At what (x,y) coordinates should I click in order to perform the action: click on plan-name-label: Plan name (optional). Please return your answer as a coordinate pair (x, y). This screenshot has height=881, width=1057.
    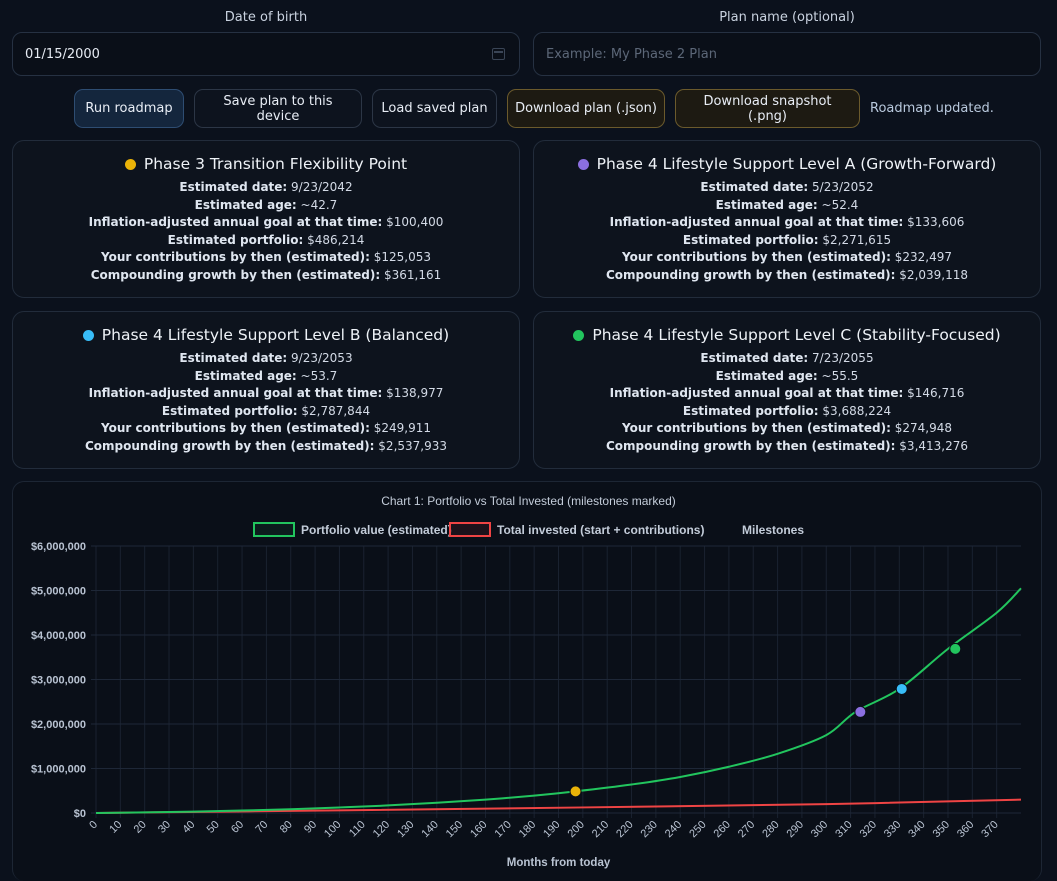
    Looking at the image, I should click on (787, 17).